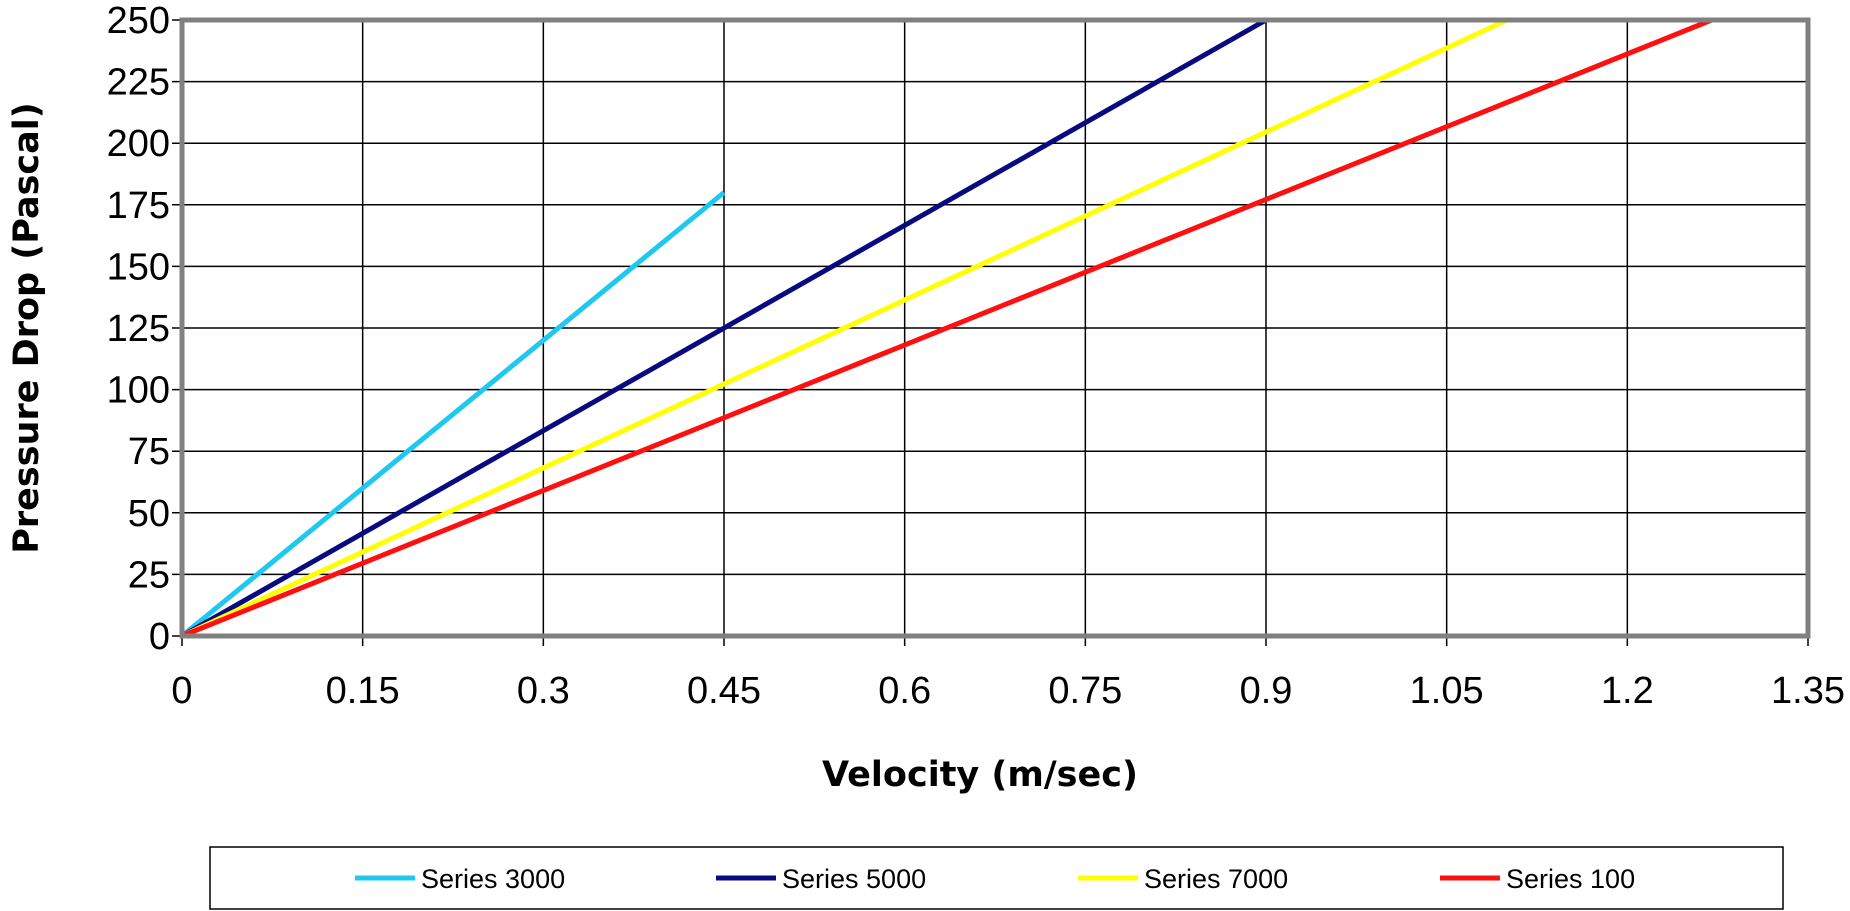 This screenshot has height=911, width=1850. Describe the element at coordinates (149, 452) in the screenshot. I see `y-tick-label: 75` at that location.